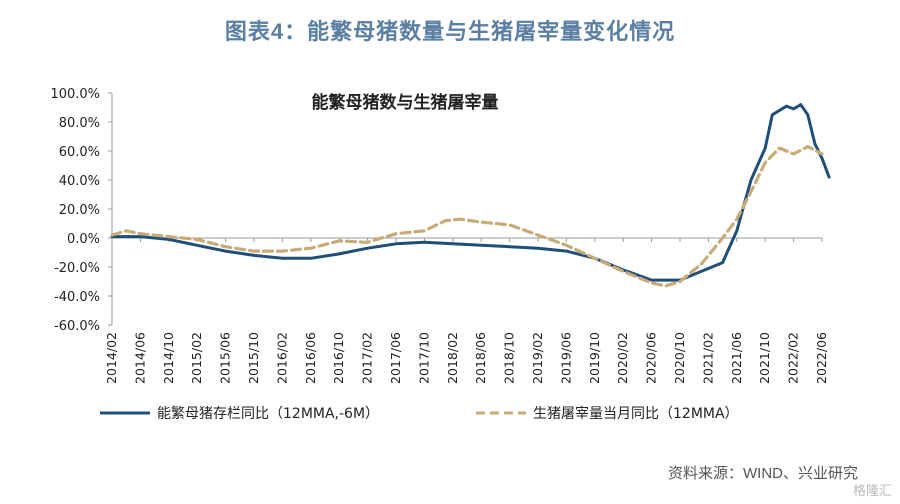 This screenshot has height=504, width=900. What do you see at coordinates (79, 181) in the screenshot?
I see `y-tick-label: 40.0%` at bounding box center [79, 181].